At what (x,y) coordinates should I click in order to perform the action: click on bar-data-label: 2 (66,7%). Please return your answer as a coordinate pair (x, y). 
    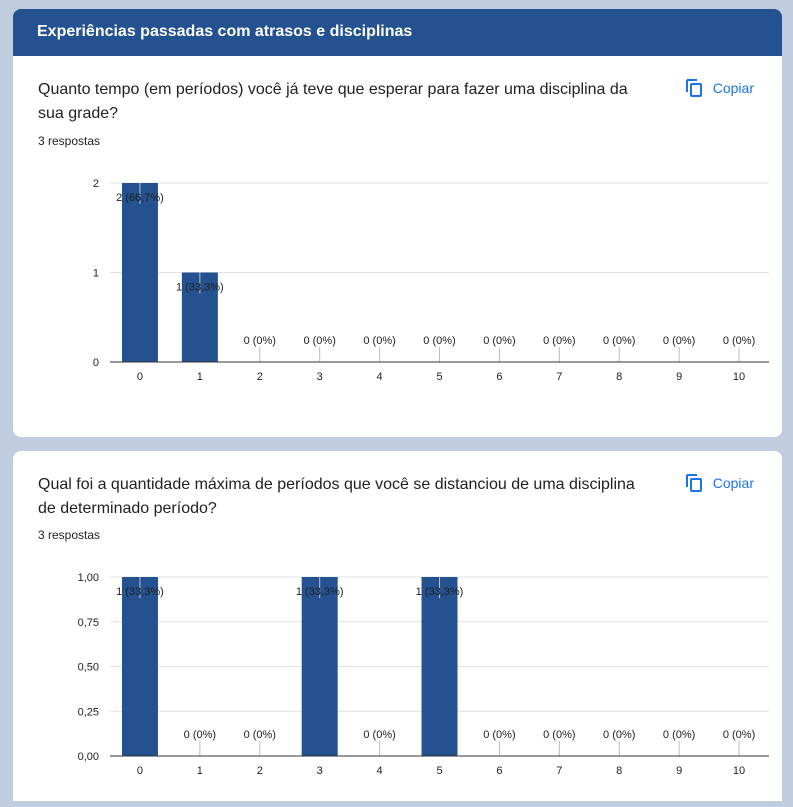
    Looking at the image, I should click on (140, 198).